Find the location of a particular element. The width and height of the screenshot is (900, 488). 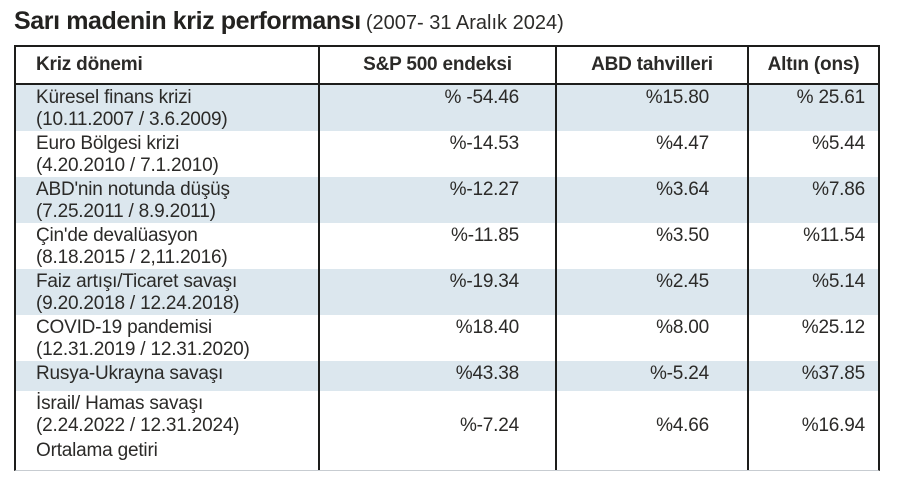

us-bonds-value: %8.00 is located at coordinates (651, 338).